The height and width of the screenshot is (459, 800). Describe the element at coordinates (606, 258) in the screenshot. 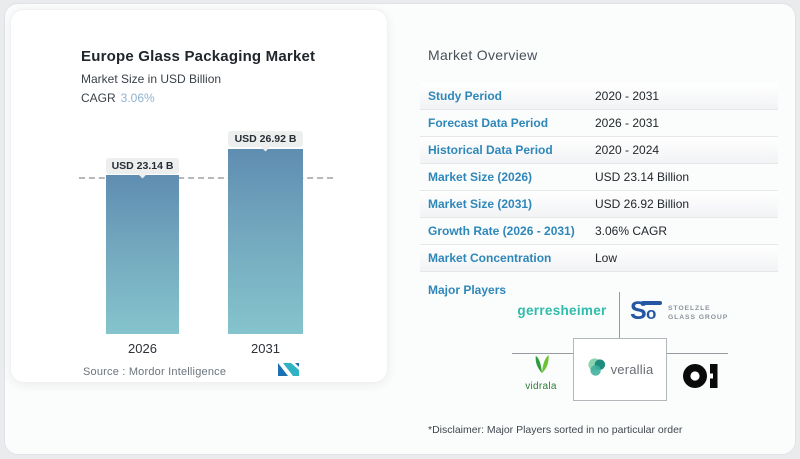

I see `row-value: Low` at that location.